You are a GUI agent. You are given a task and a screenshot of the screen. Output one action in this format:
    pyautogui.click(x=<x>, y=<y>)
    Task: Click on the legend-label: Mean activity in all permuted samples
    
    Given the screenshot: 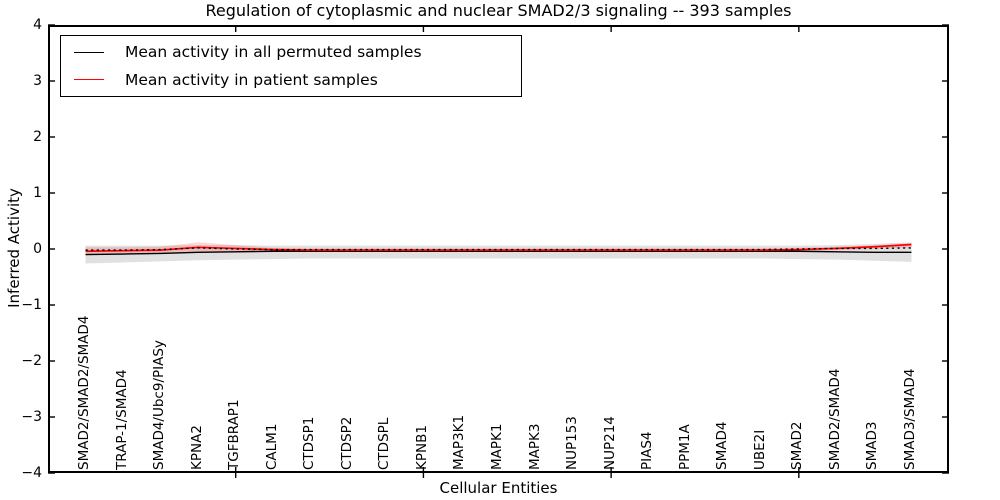 What is the action you would take?
    pyautogui.click(x=273, y=52)
    